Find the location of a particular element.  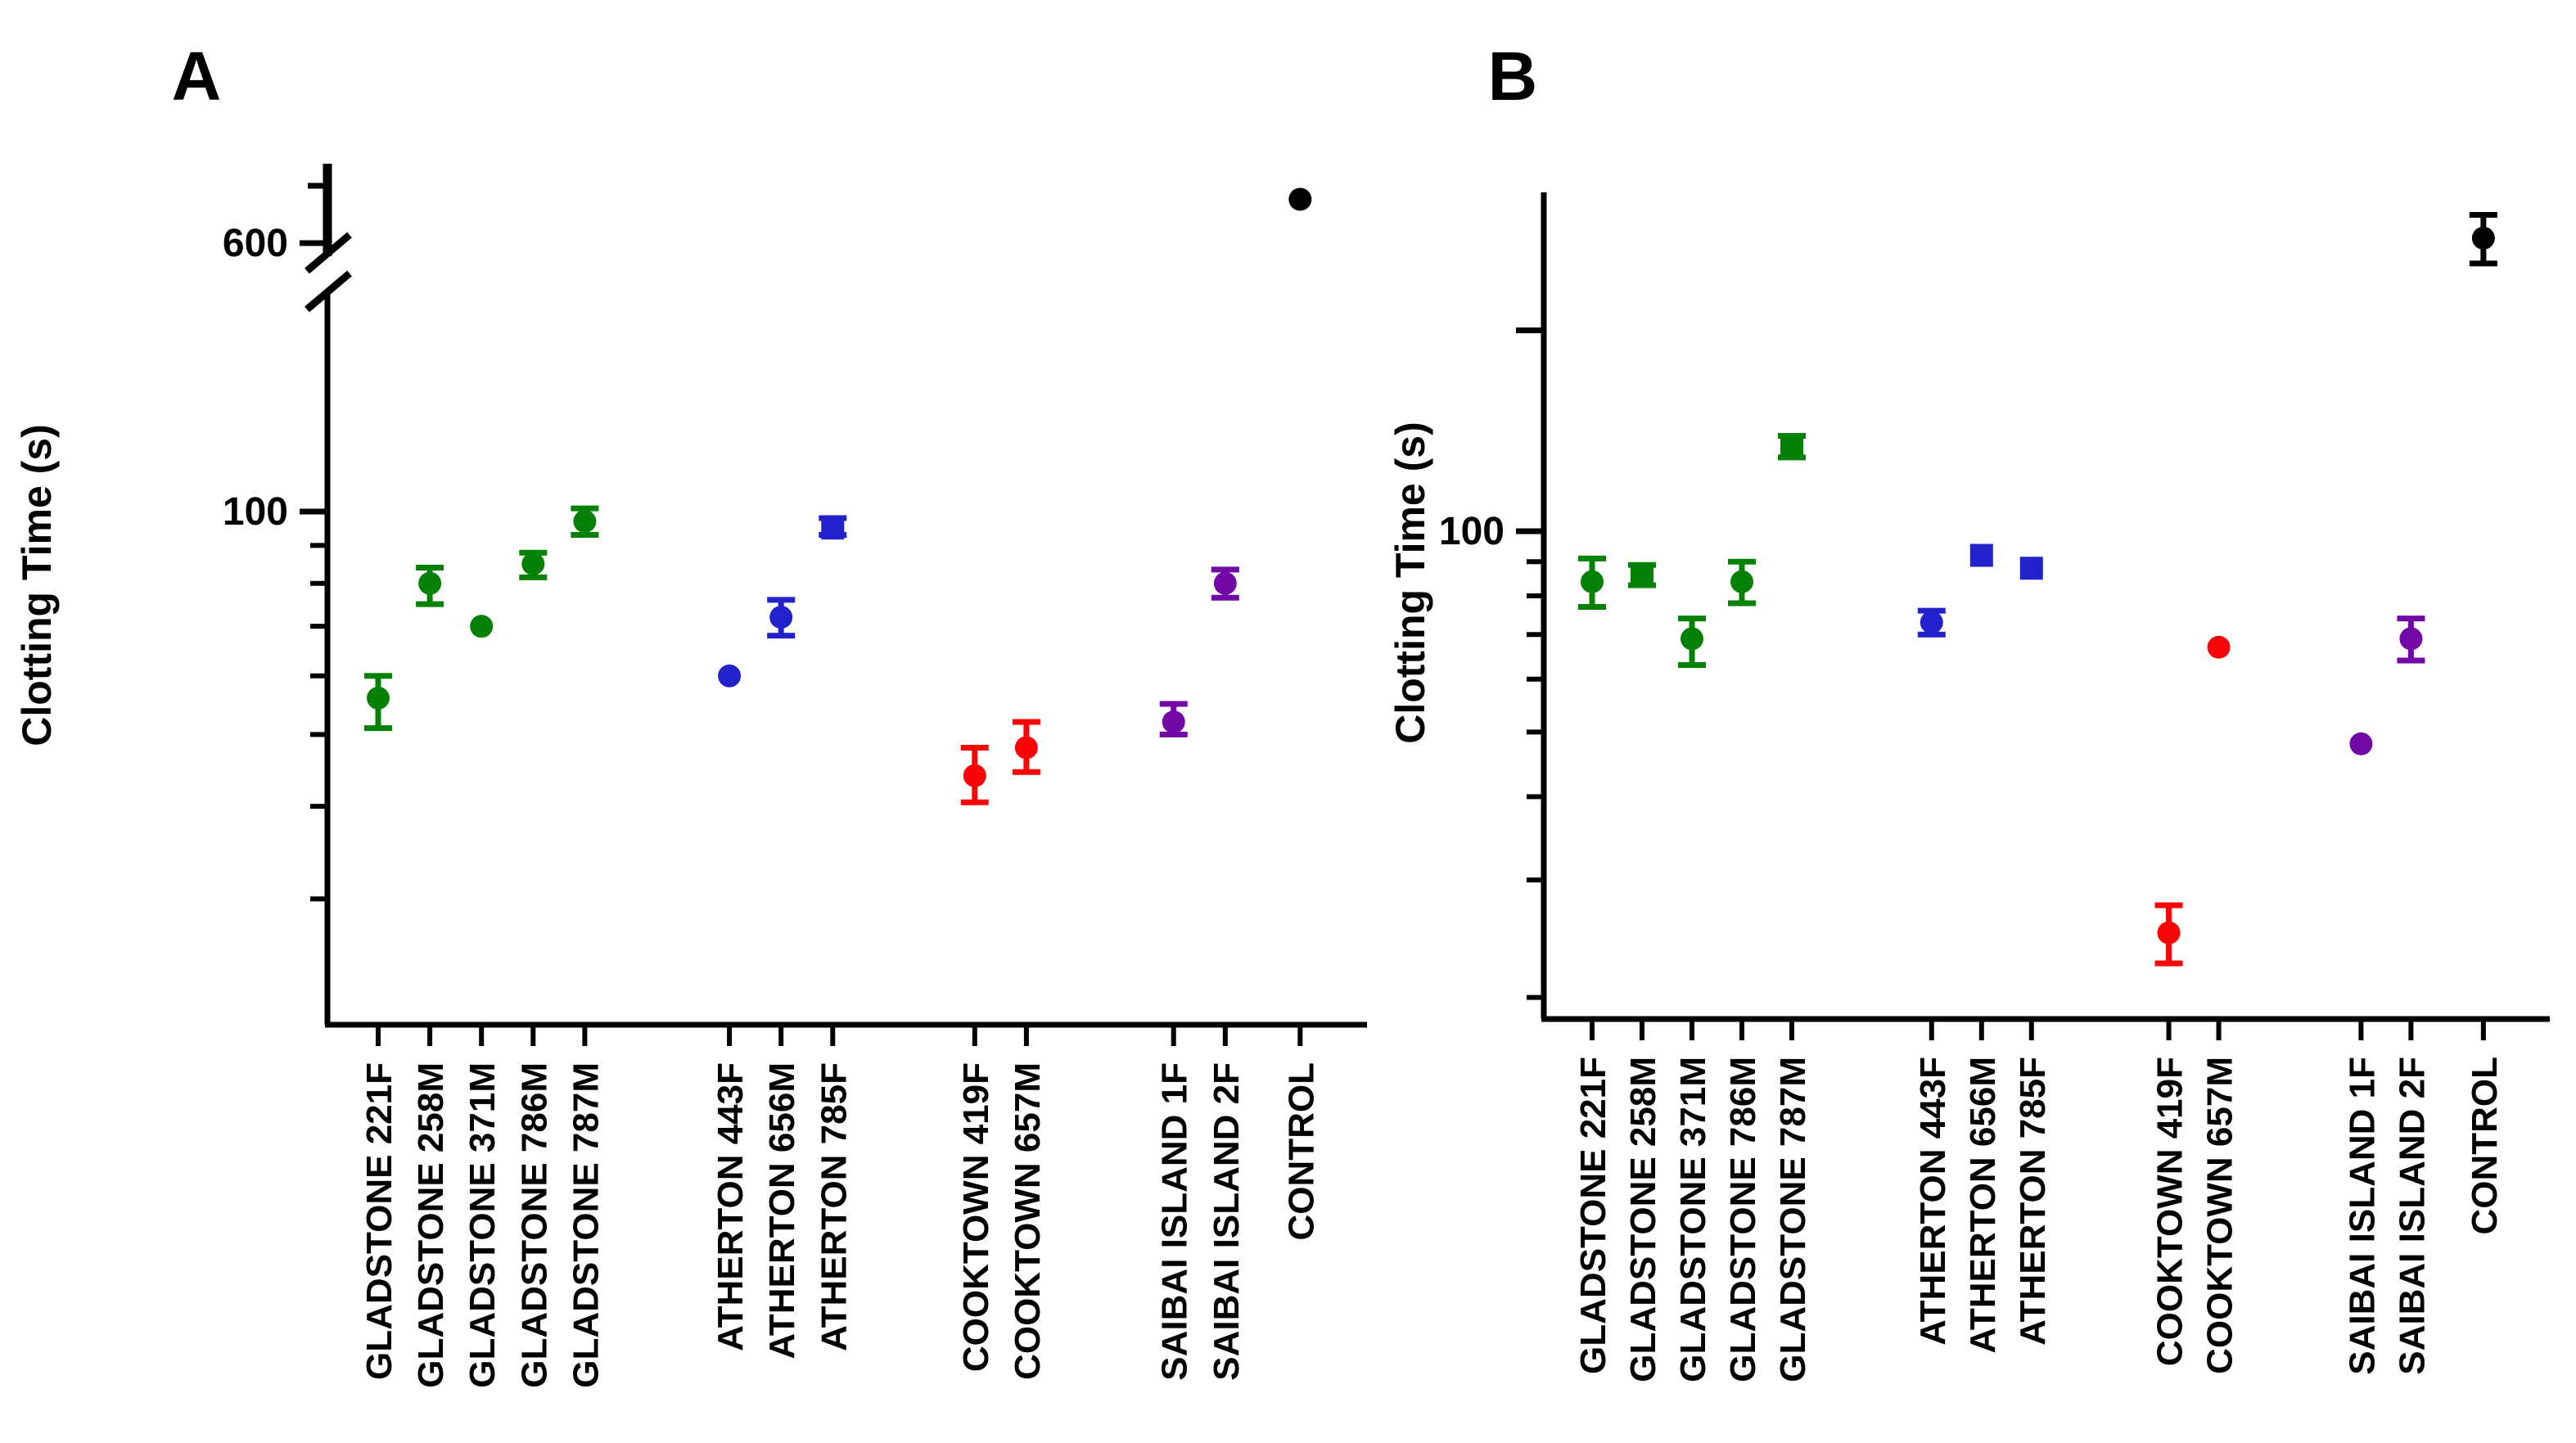

data-point-A-COOKTOWN-657M is located at coordinates (1026, 747).